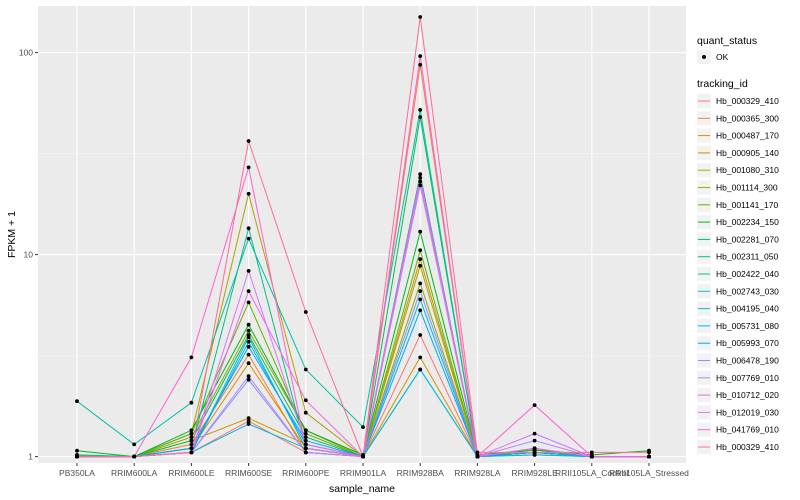  What do you see at coordinates (704, 57) in the screenshot?
I see `legend-key-point` at bounding box center [704, 57].